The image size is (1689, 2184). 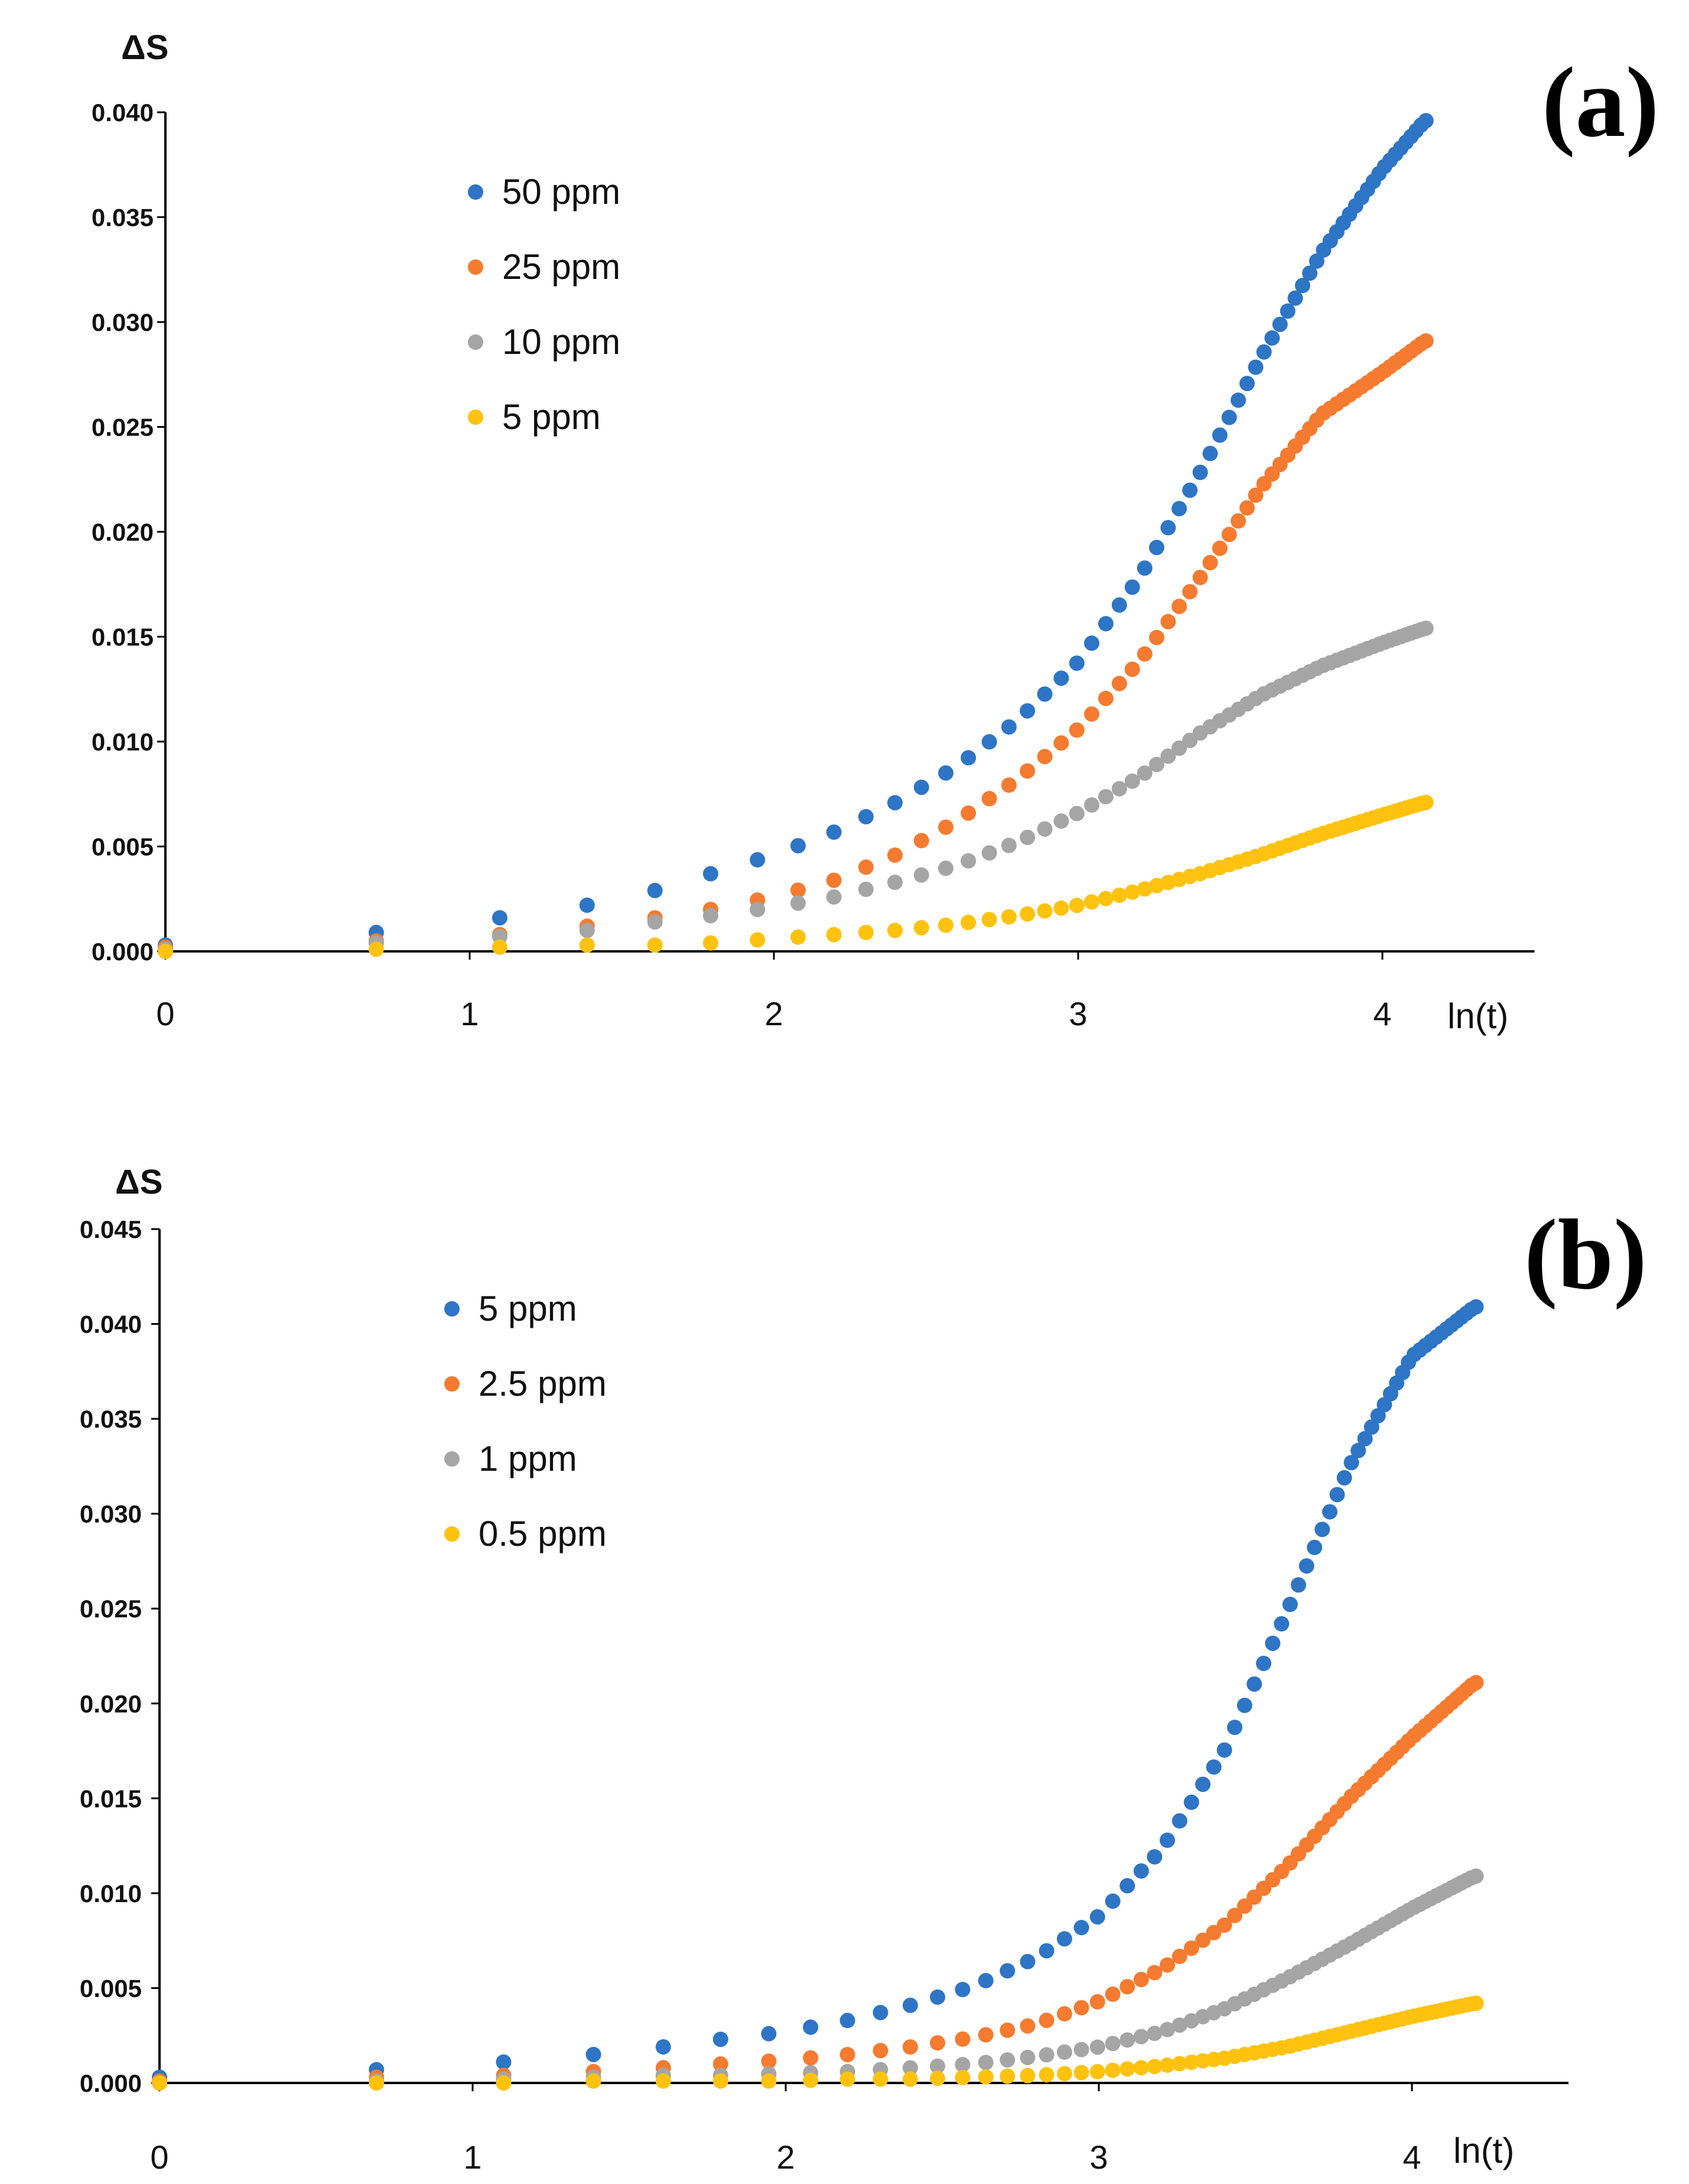 What do you see at coordinates (123, 532) in the screenshot?
I see `y-tick-label: 0.020` at bounding box center [123, 532].